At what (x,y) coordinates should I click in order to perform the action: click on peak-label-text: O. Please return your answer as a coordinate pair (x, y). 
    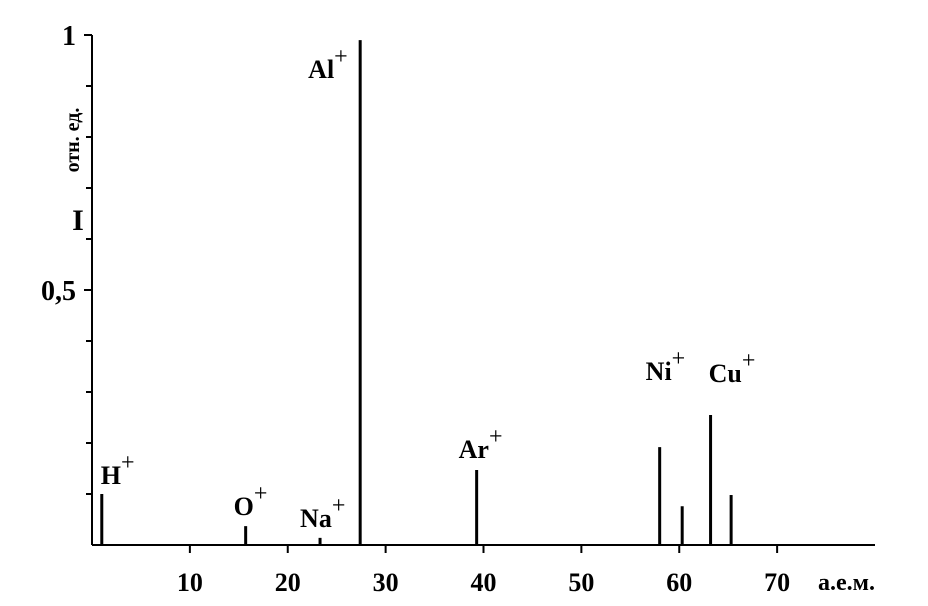
    Looking at the image, I should click on (244, 506).